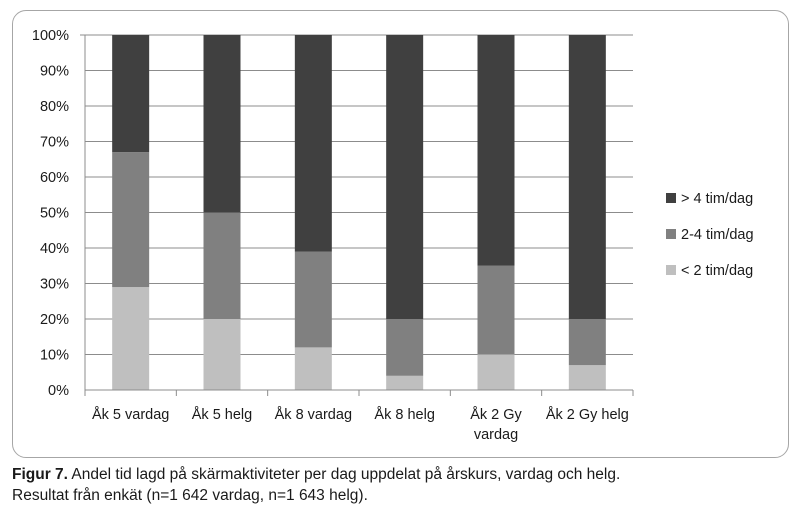  What do you see at coordinates (130, 414) in the screenshot?
I see `x-tick-label: Åk 5 vardag` at bounding box center [130, 414].